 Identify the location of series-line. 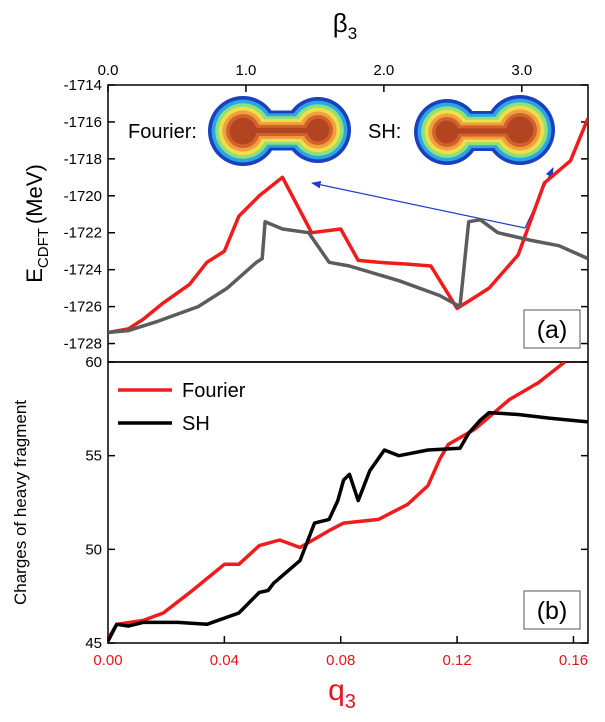
(348, 276).